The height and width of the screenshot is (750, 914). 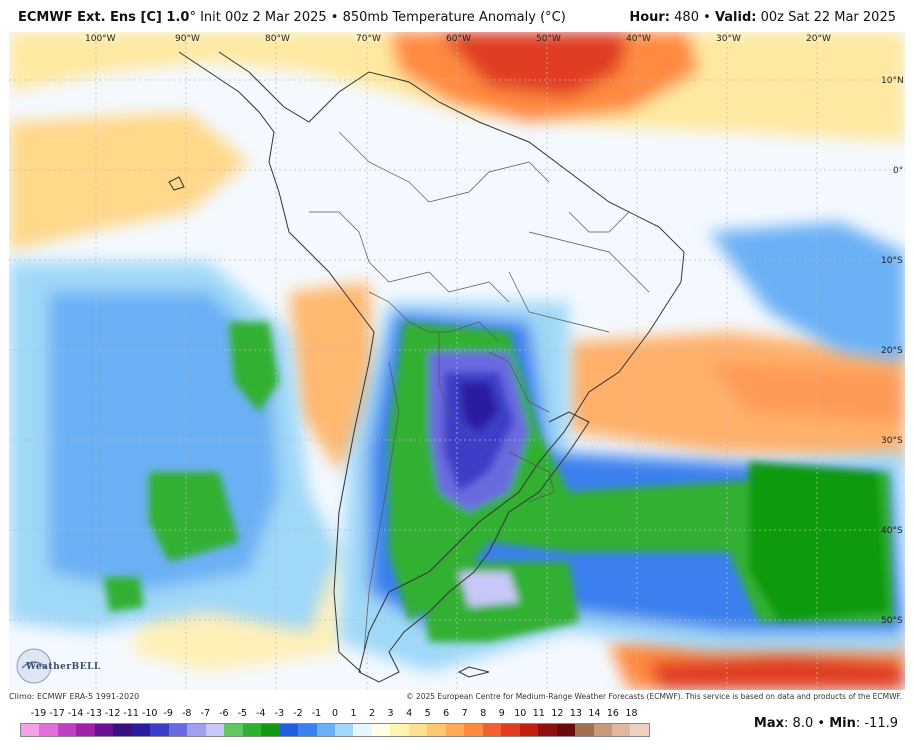 I want to click on legend-tick-label: 0, so click(x=335, y=713).